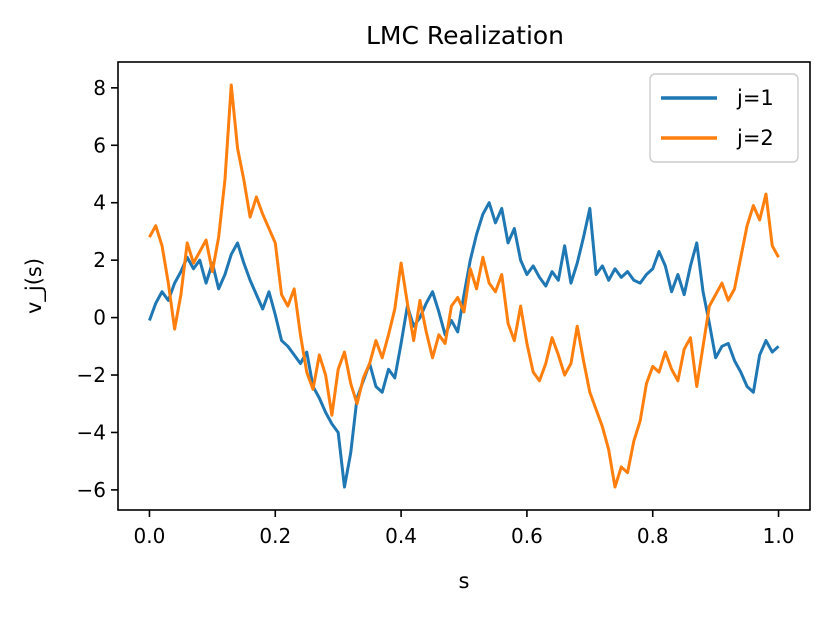 The height and width of the screenshot is (620, 831). Describe the element at coordinates (97, 289) in the screenshot. I see `y-axis-ticks: −6 −4 −2 0 2 4 6 8` at that location.